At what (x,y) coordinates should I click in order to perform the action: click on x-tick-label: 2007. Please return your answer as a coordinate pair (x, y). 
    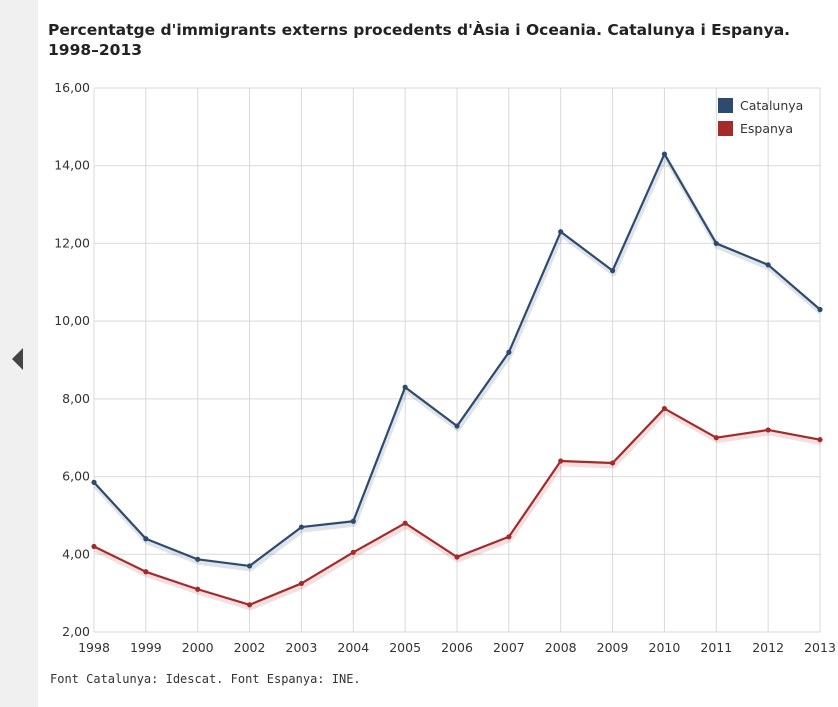
    Looking at the image, I should click on (509, 647).